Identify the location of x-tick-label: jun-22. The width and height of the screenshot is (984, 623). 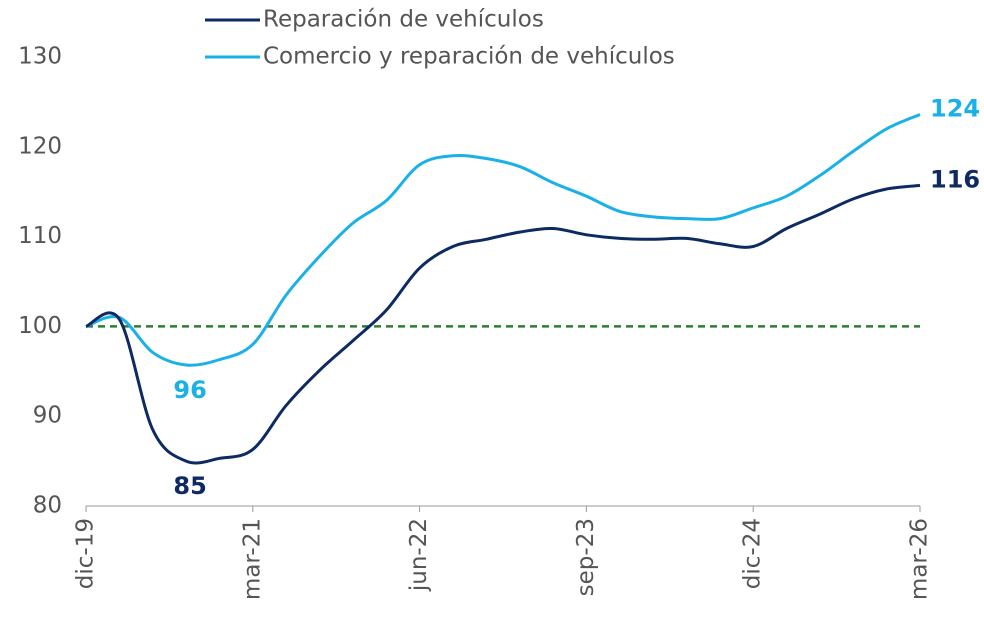
(419, 555).